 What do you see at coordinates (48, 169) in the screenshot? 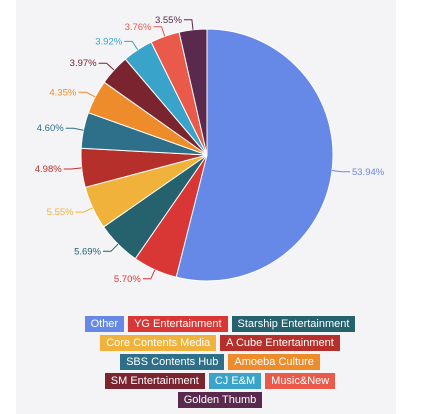
I see `data-label-a-cube-entertainment: 4.98%` at bounding box center [48, 169].